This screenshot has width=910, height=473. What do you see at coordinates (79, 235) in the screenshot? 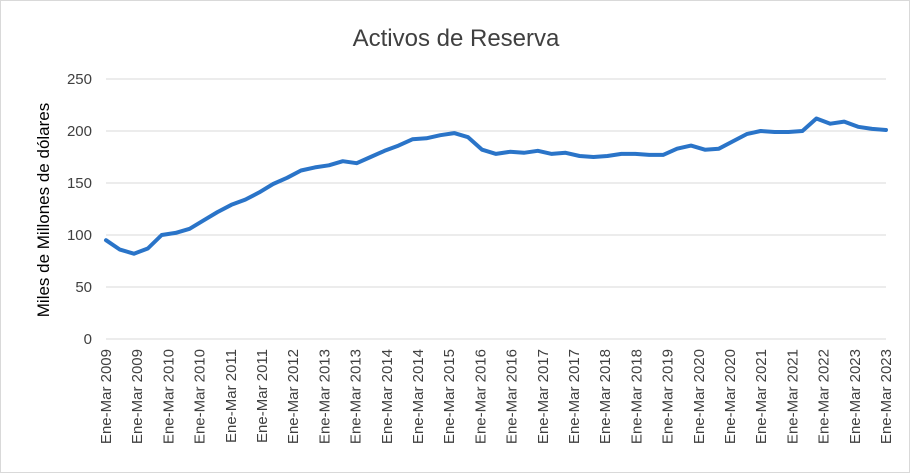
I see `y-tick-label: 100` at bounding box center [79, 235].